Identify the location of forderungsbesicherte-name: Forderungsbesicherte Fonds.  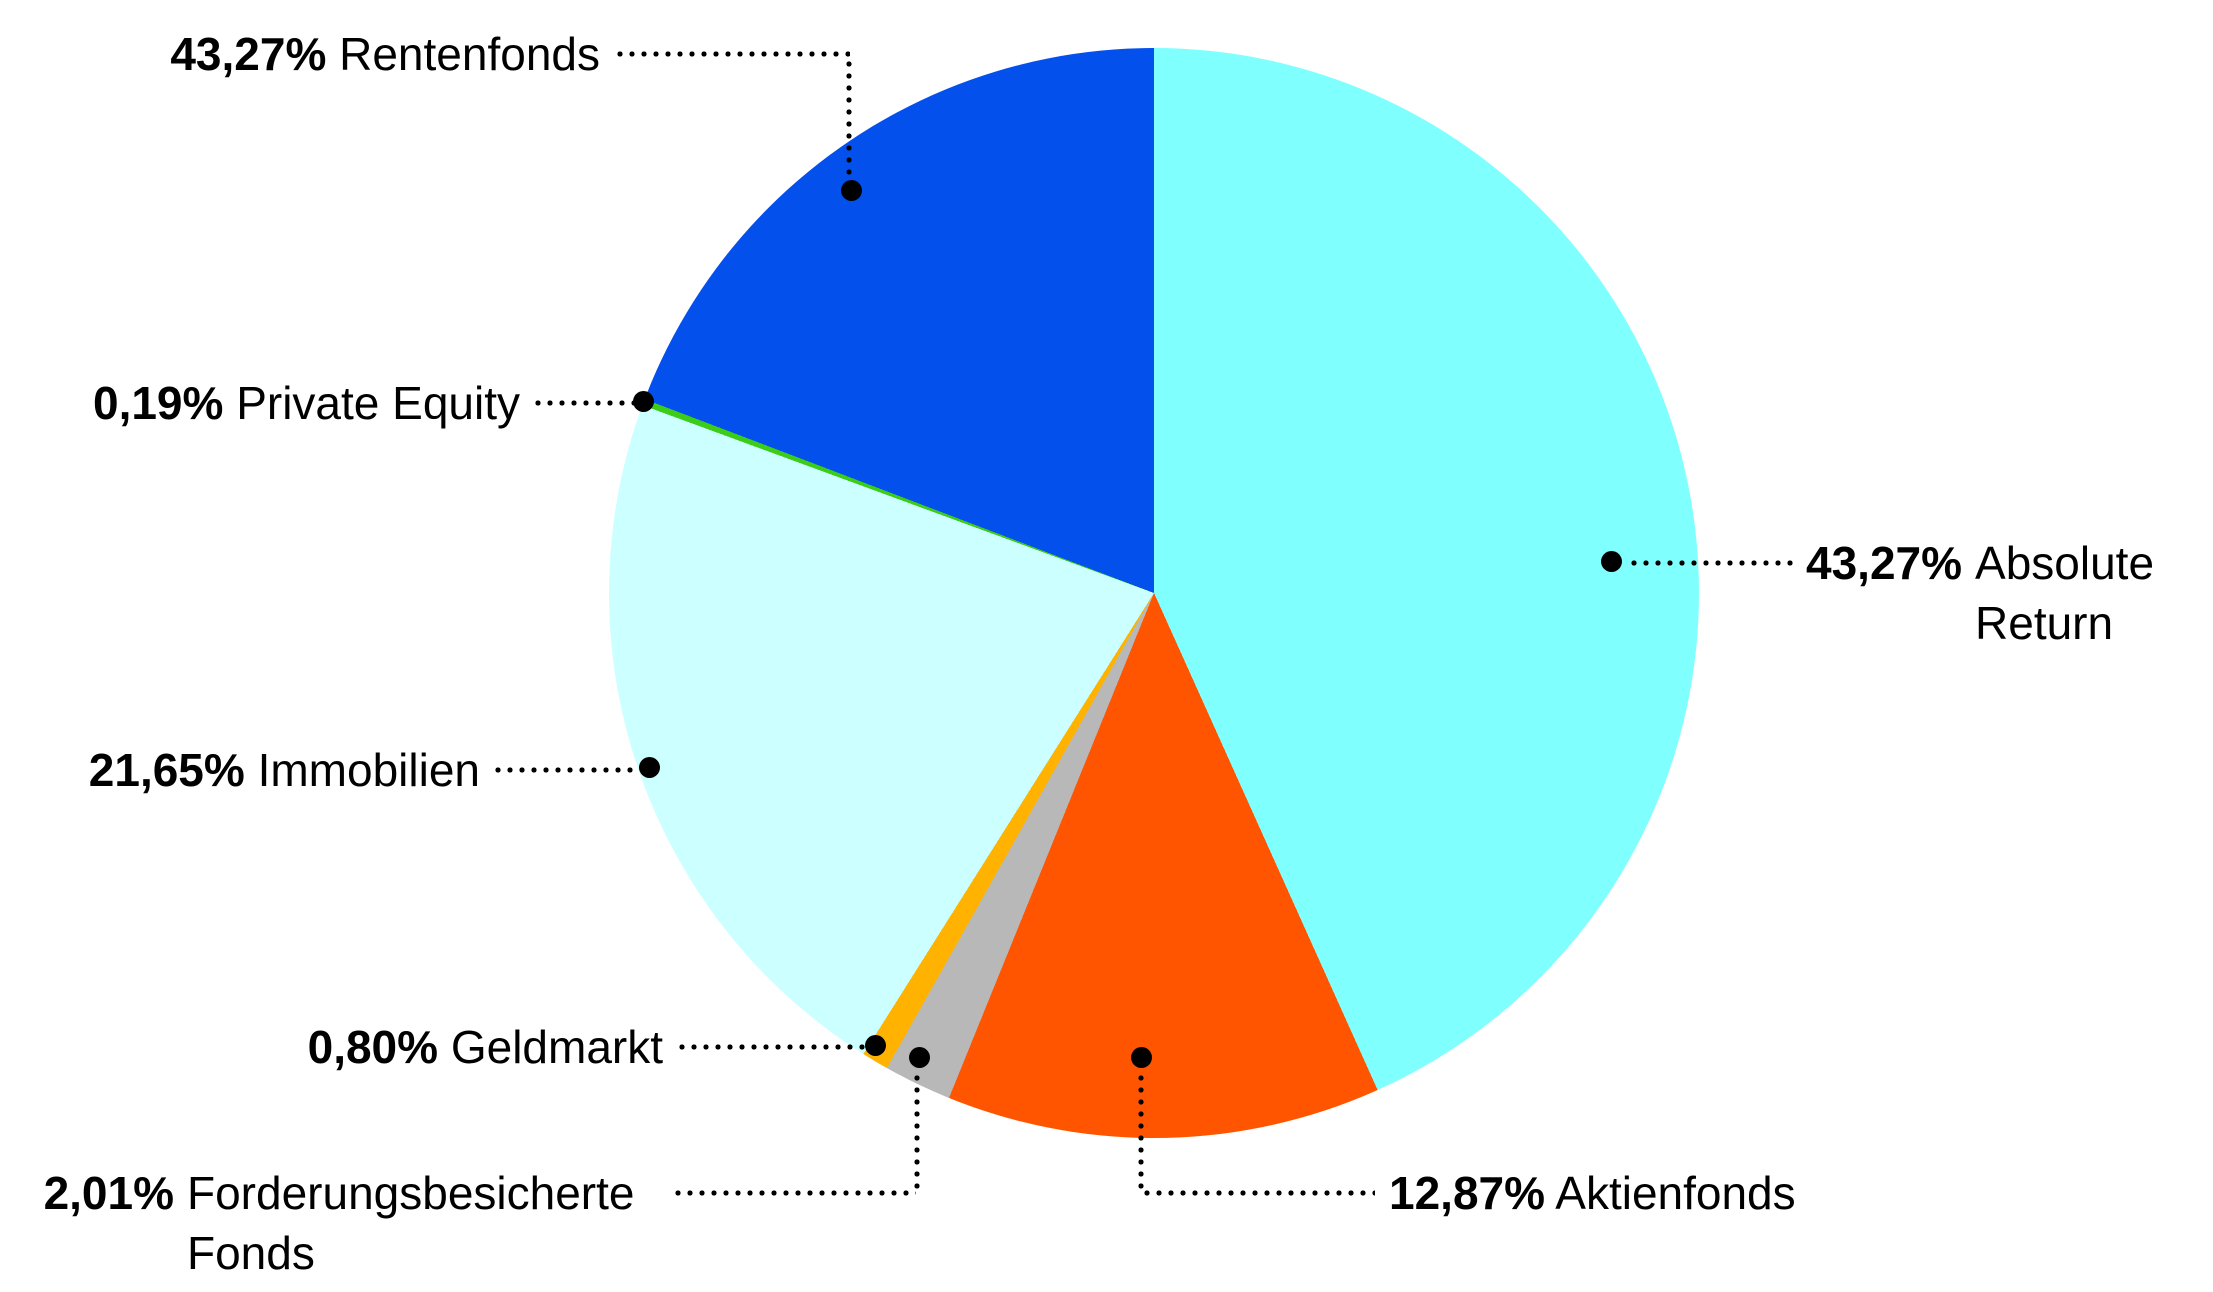
(411, 1223).